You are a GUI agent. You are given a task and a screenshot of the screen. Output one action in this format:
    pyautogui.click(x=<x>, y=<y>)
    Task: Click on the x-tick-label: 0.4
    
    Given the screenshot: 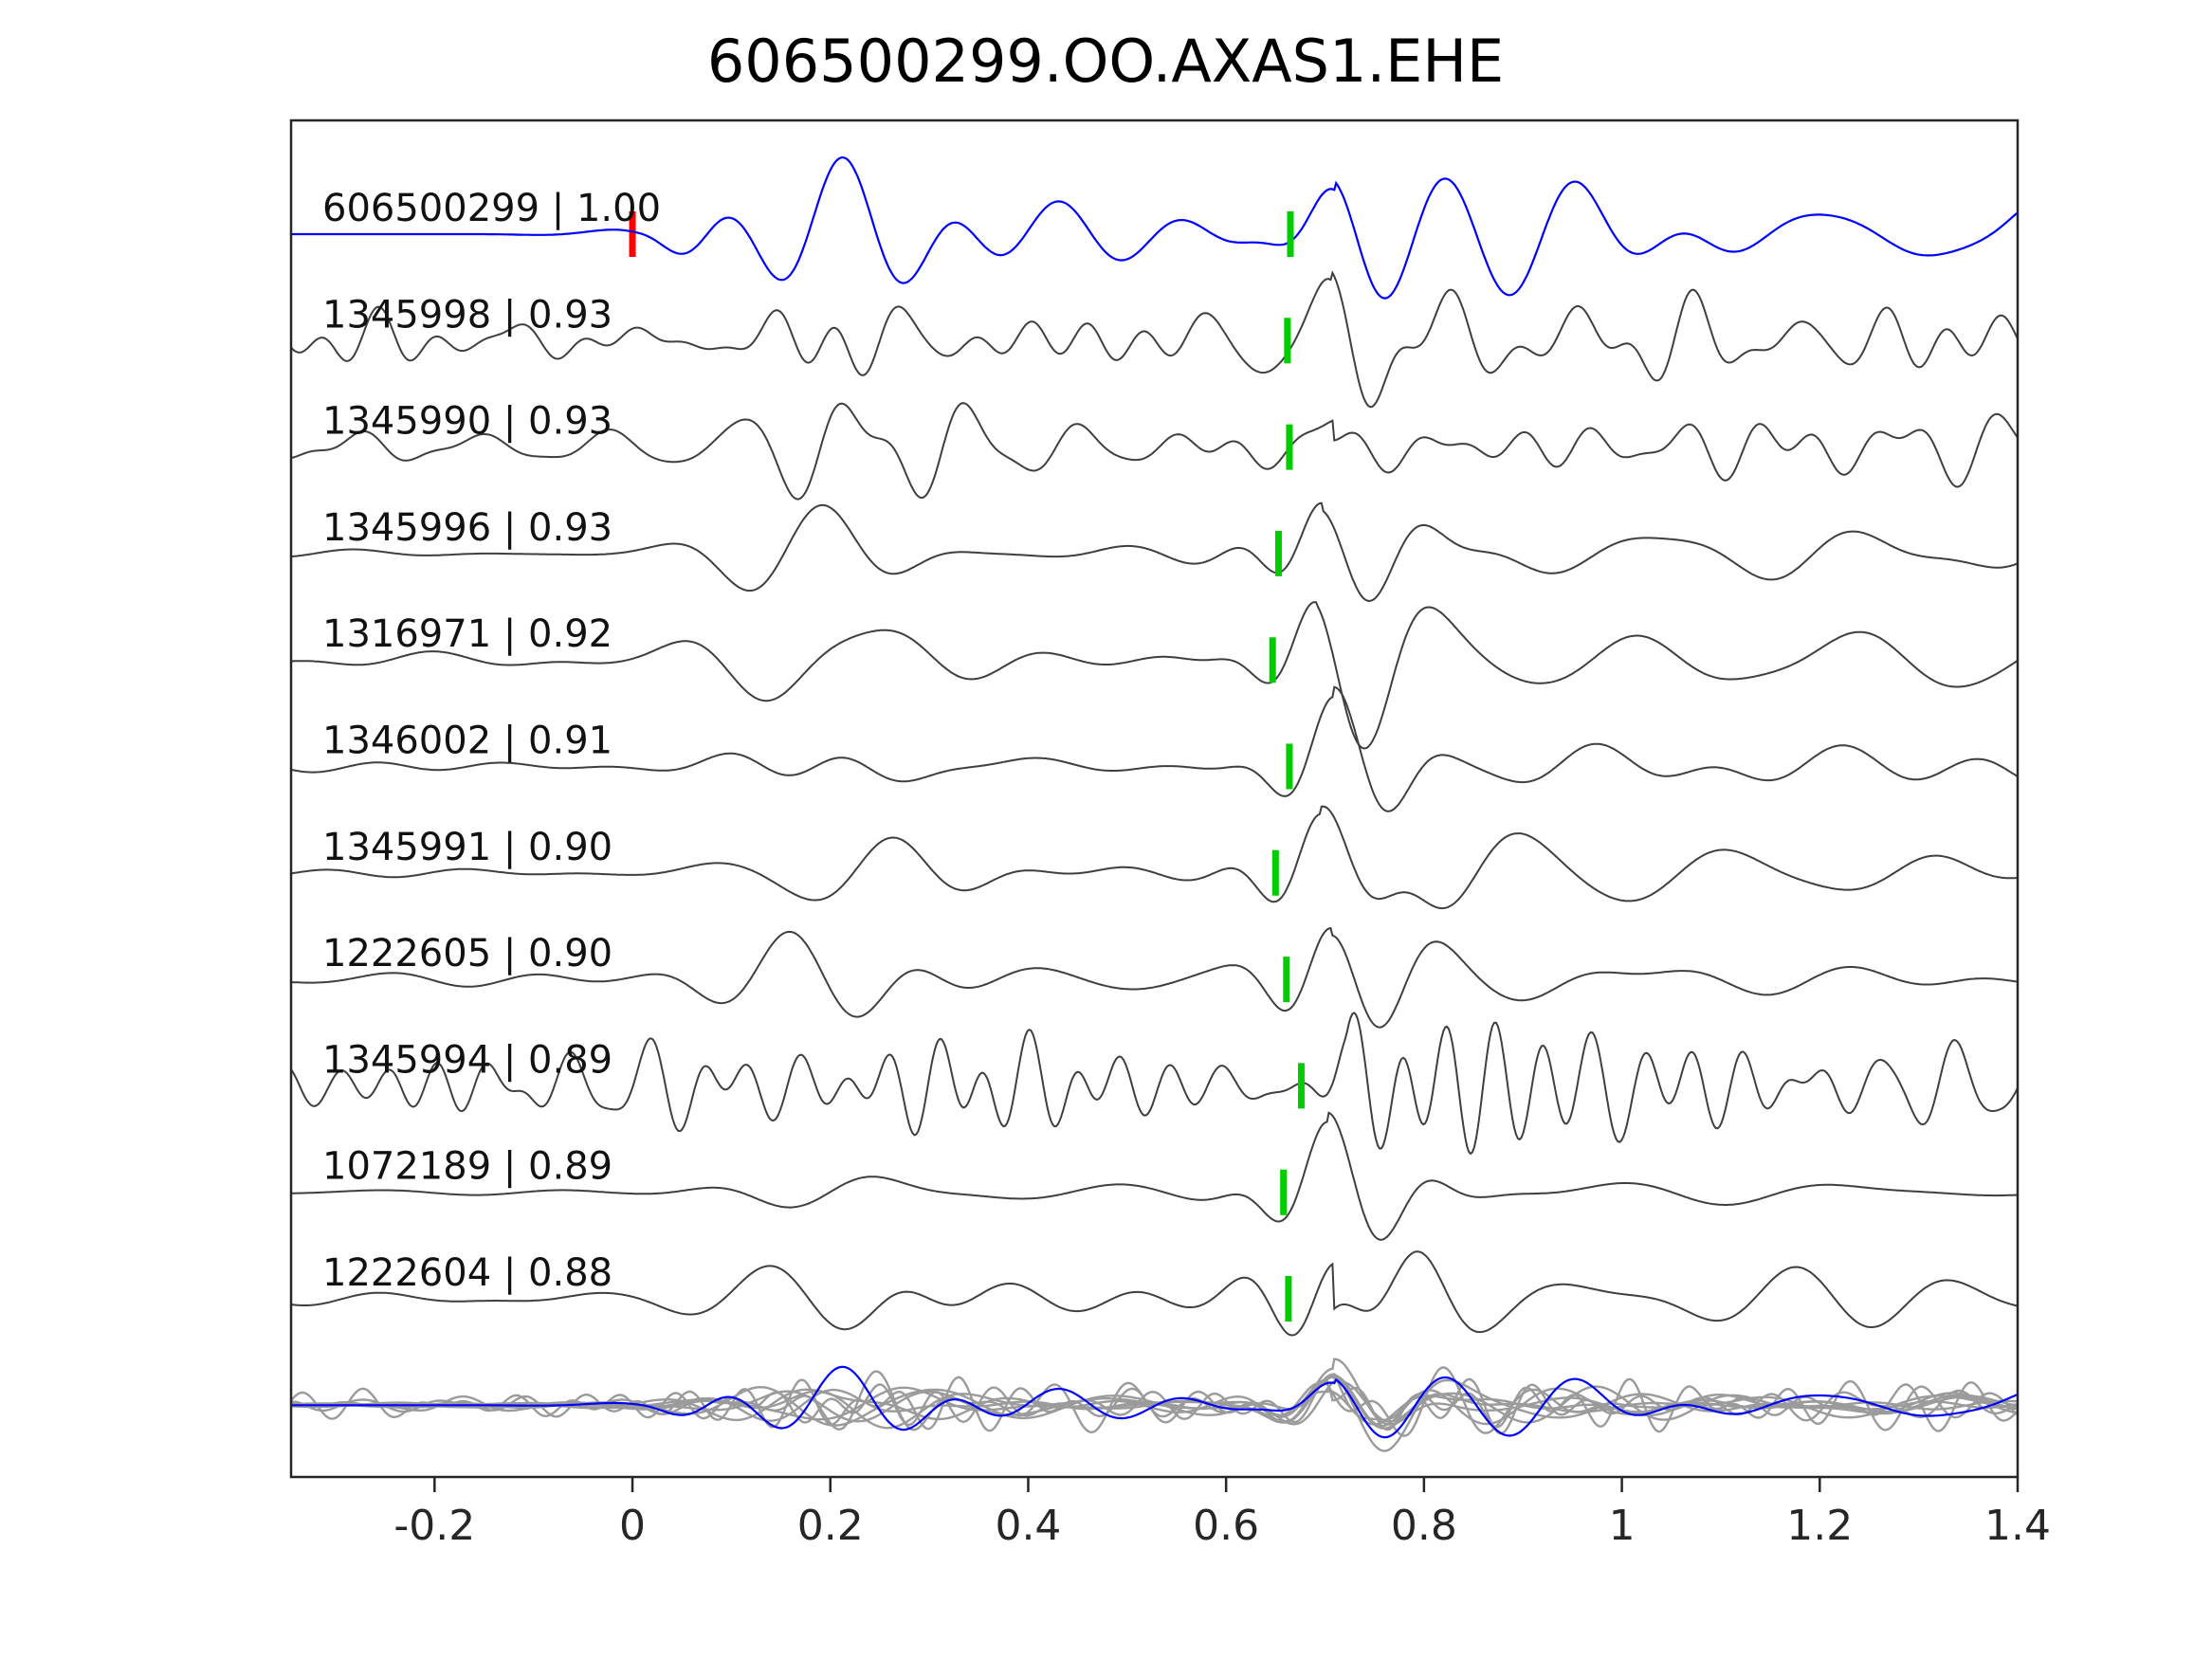 What is the action you would take?
    pyautogui.click(x=1028, y=1526)
    